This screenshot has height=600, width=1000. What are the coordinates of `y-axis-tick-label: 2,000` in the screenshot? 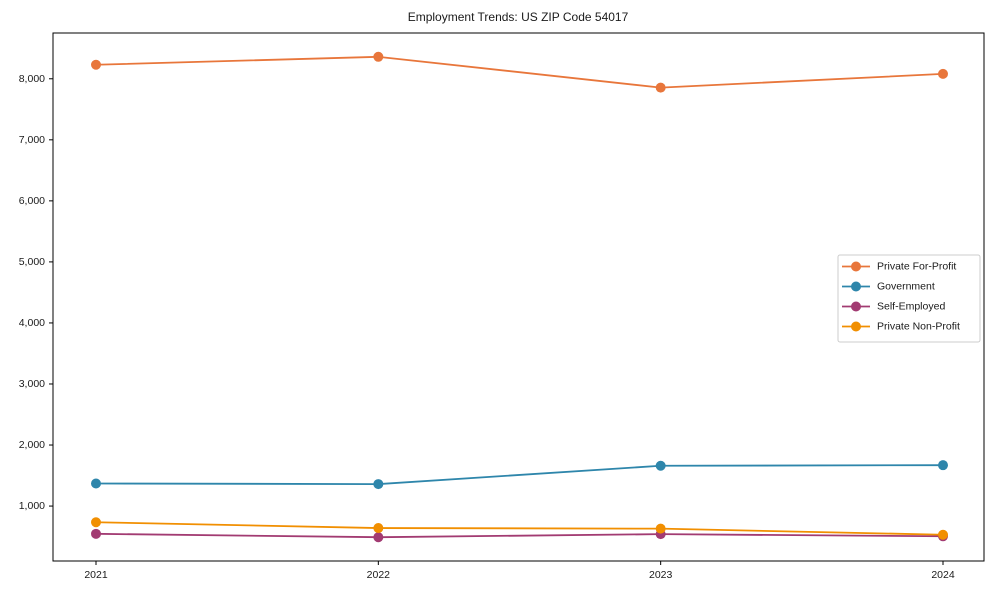 It's located at (32, 445).